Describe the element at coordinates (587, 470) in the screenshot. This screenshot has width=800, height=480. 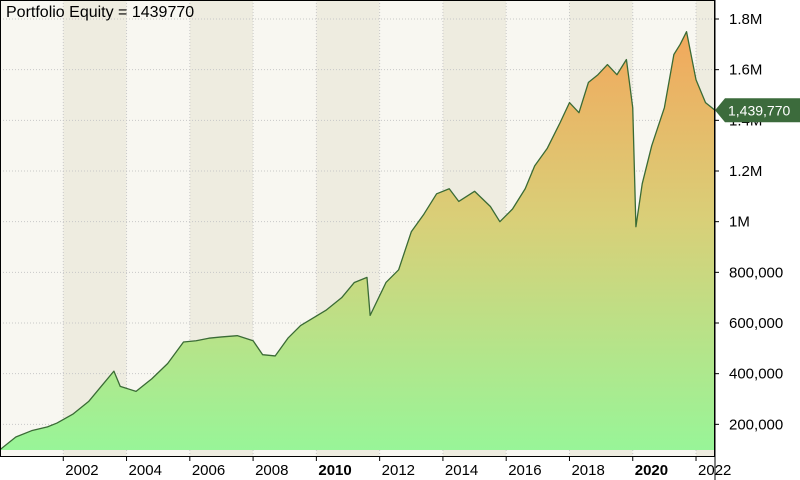
I see `x-tick-label: 2018` at that location.